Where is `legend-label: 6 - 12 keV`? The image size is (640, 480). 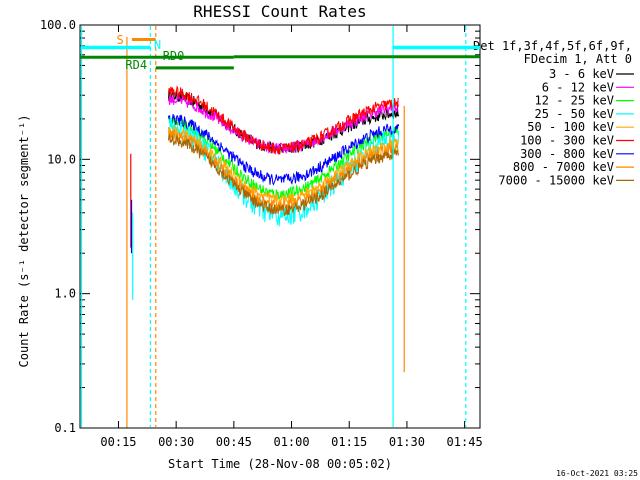 legend-label: 6 - 12 keV is located at coordinates (578, 87).